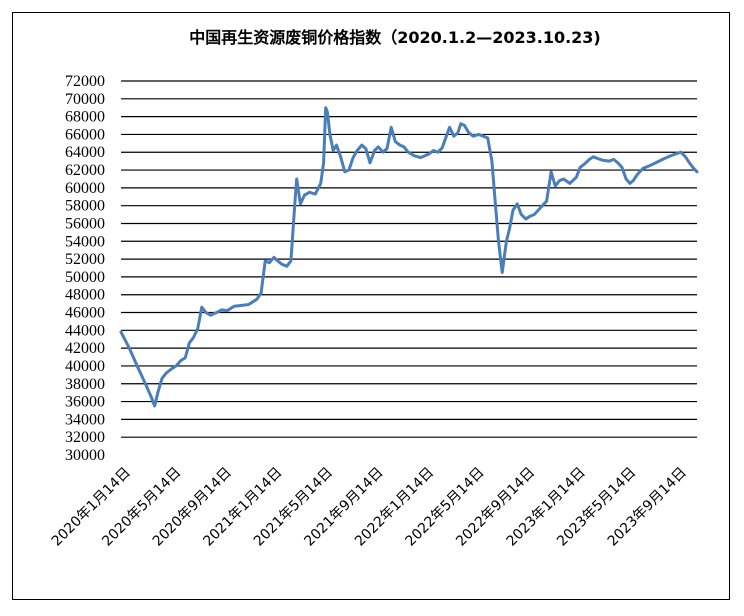  Describe the element at coordinates (85, 170) in the screenshot. I see `y-tick-label: 62000` at that location.